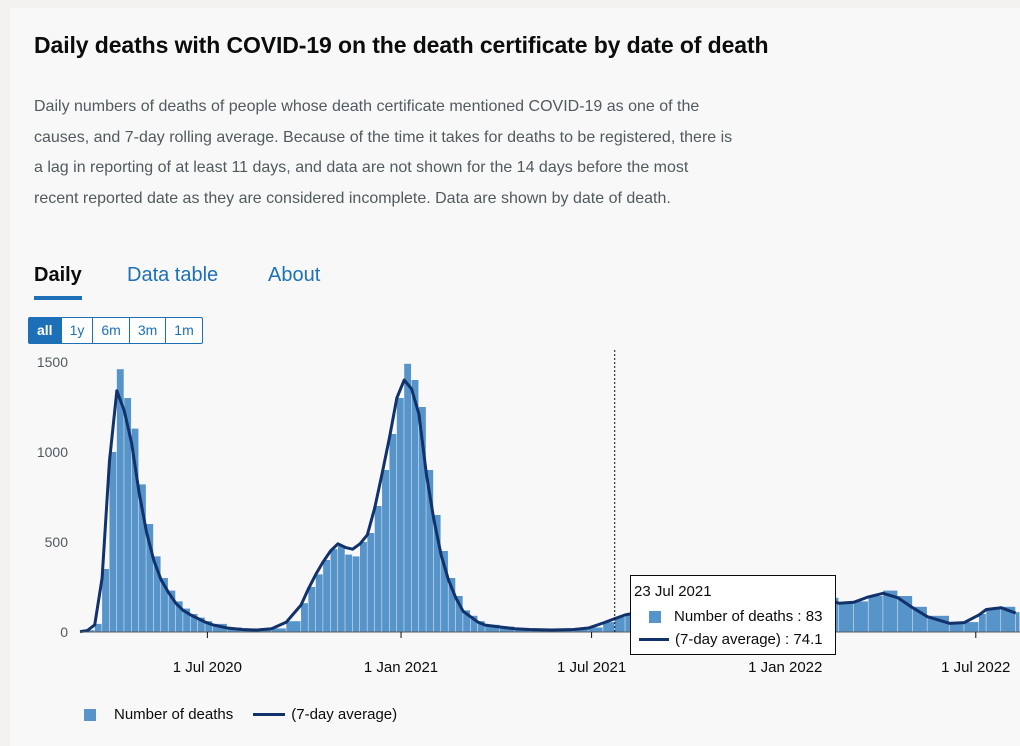  What do you see at coordinates (52, 452) in the screenshot?
I see `y-tick-label: 1000` at bounding box center [52, 452].